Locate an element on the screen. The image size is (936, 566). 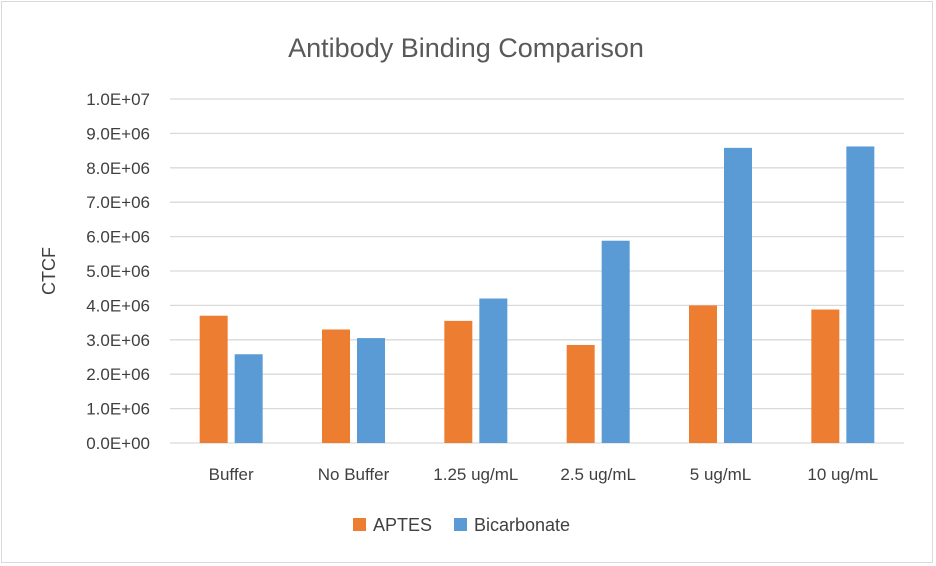
y-tick-label: 6.0E+06 is located at coordinates (118, 237).